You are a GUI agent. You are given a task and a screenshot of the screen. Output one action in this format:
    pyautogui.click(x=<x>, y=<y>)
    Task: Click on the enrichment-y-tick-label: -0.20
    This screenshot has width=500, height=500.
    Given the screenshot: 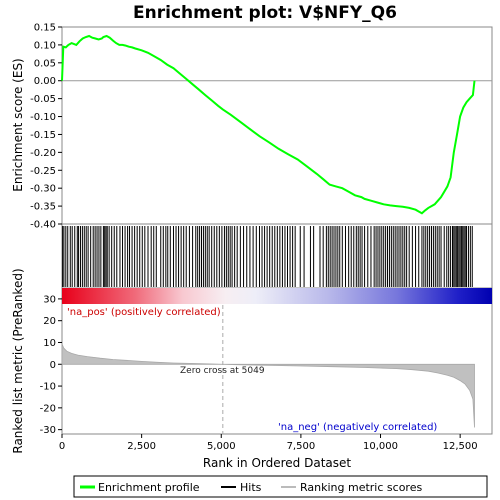 What is the action you would take?
    pyautogui.click(x=43, y=153)
    